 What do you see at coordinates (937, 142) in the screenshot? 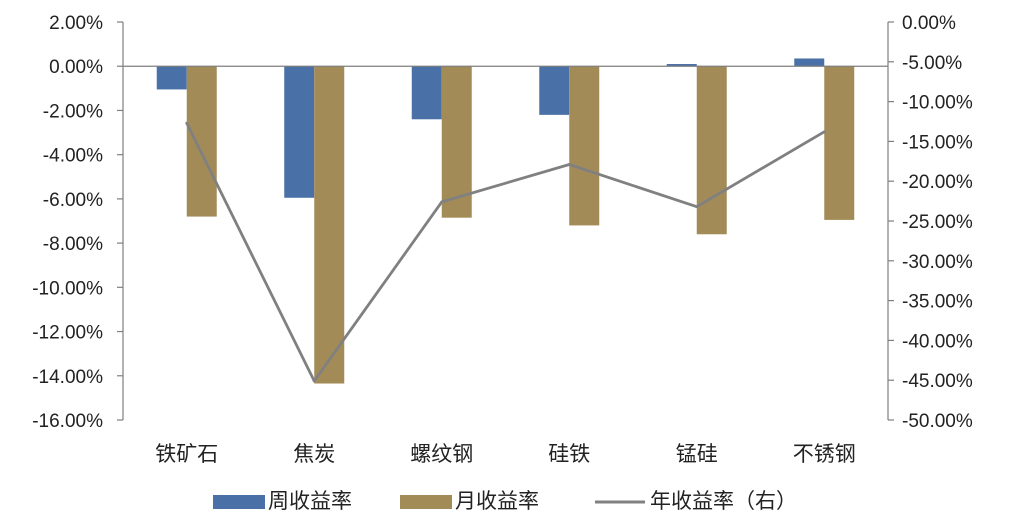
I see `right-tick-label: -15.00%` at bounding box center [937, 142].